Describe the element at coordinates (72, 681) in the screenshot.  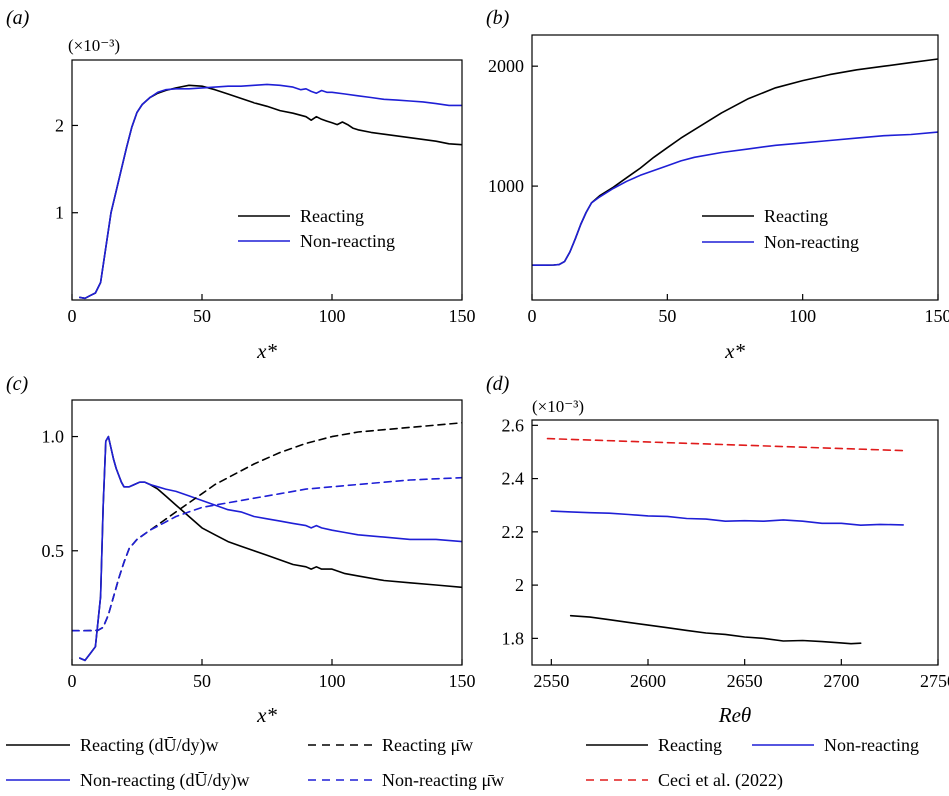
I see `panel-c-x-tick-label-0: 0` at that location.